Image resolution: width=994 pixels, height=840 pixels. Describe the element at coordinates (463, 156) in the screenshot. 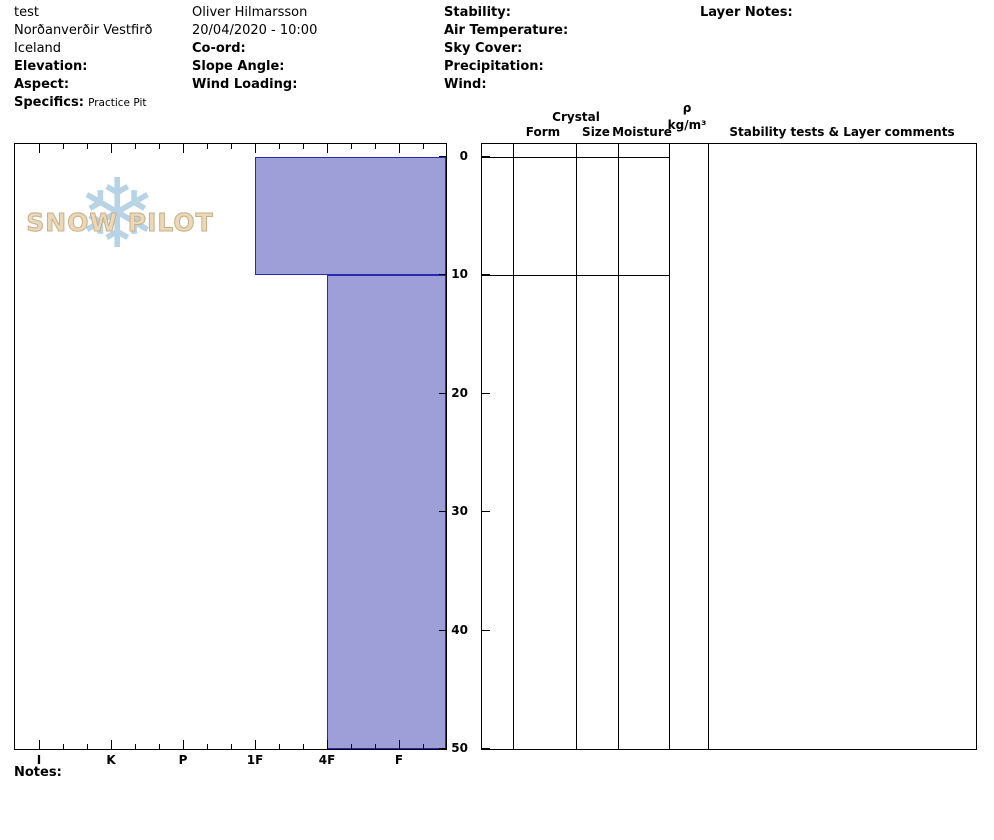

I see `depth-label: 0` at that location.